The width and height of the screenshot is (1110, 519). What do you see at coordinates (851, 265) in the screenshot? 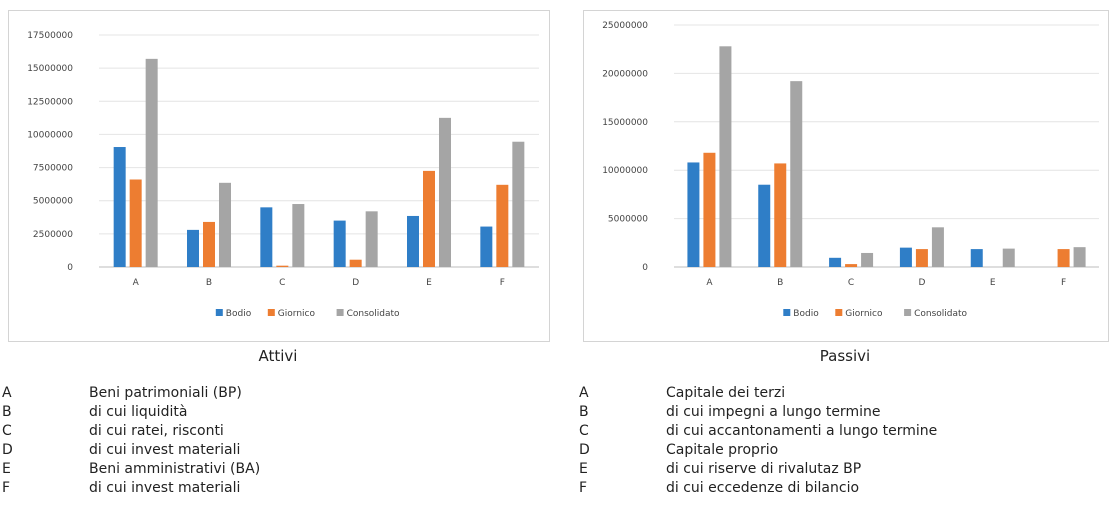
I see `passivi-bar-giornico-c` at bounding box center [851, 265].